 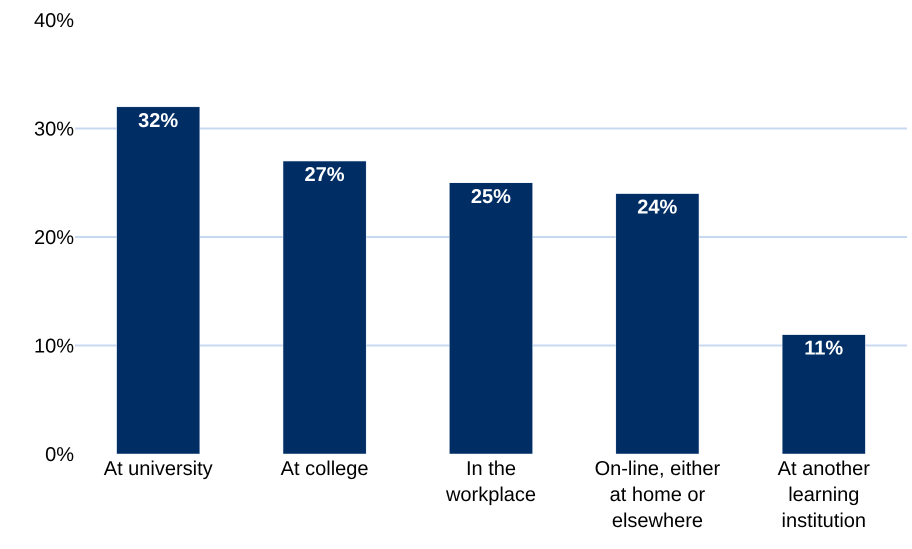 What do you see at coordinates (657, 495) in the screenshot?
I see `x-tick-label: On-line, either at home or elsewhere` at bounding box center [657, 495].